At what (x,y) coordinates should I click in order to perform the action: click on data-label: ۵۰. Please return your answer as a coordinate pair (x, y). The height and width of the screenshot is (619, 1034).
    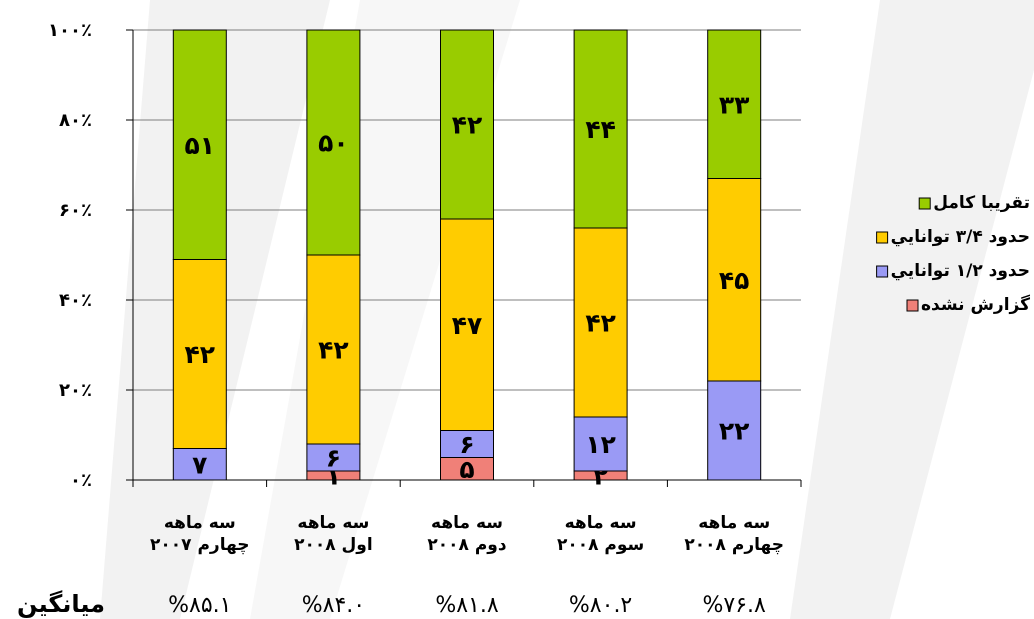
    Looking at the image, I should click on (333, 143).